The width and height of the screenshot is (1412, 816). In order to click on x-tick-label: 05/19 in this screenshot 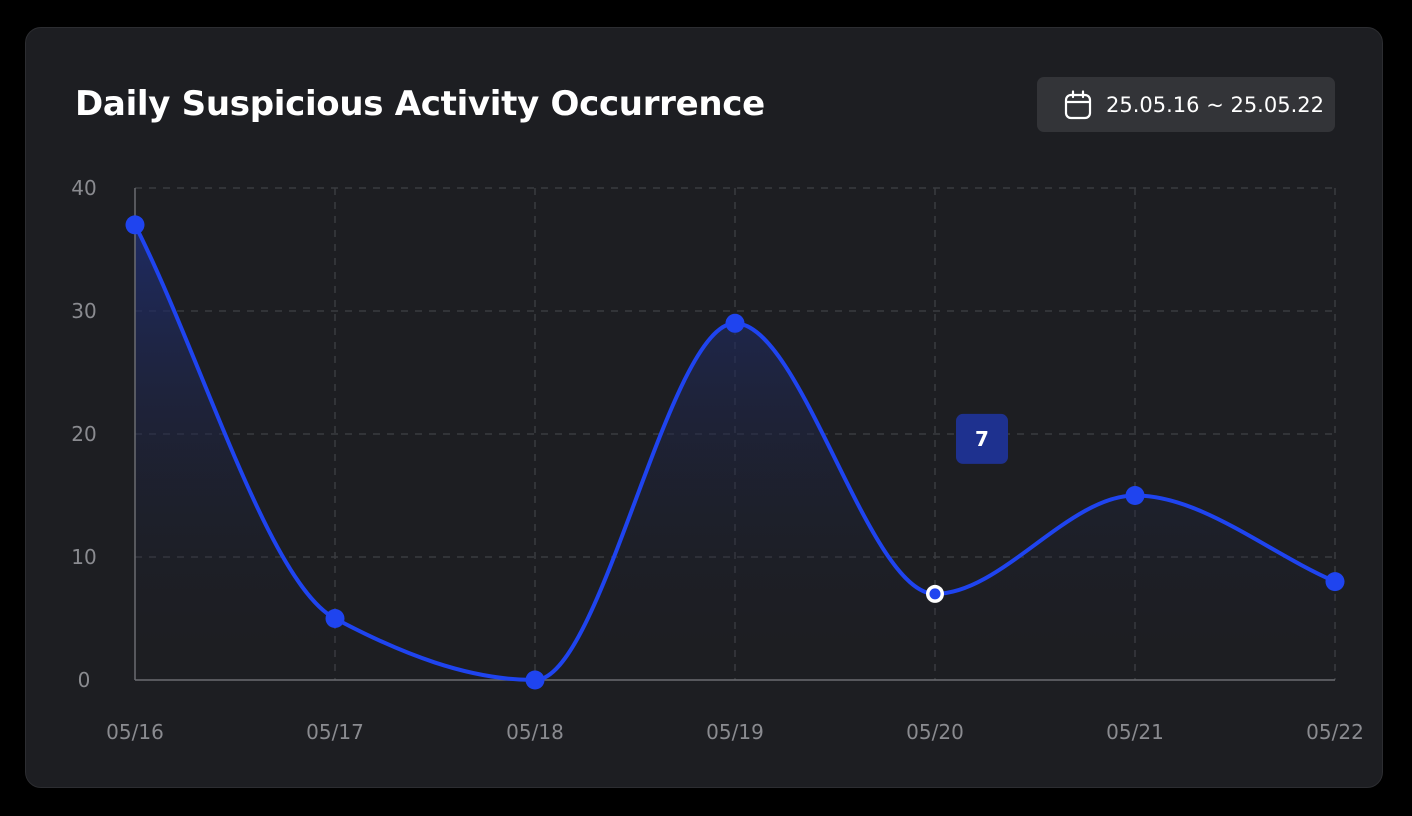, I will do `click(735, 732)`.